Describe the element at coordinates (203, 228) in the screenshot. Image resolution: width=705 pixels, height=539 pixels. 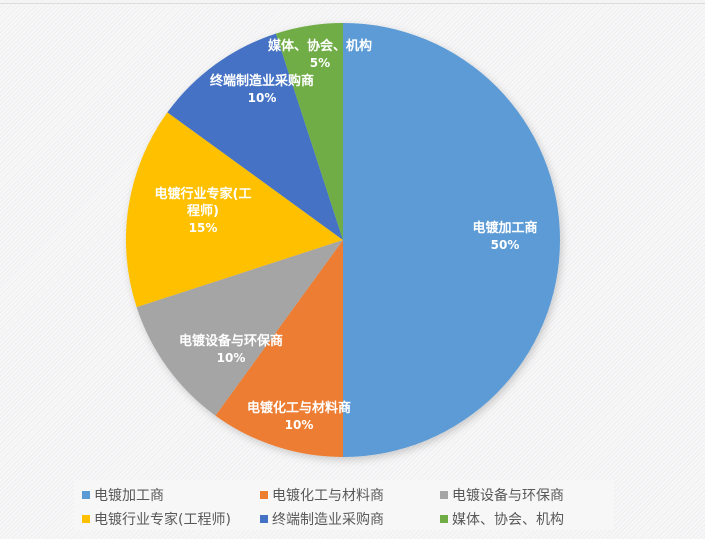
I see `slice-pct: 15%` at that location.